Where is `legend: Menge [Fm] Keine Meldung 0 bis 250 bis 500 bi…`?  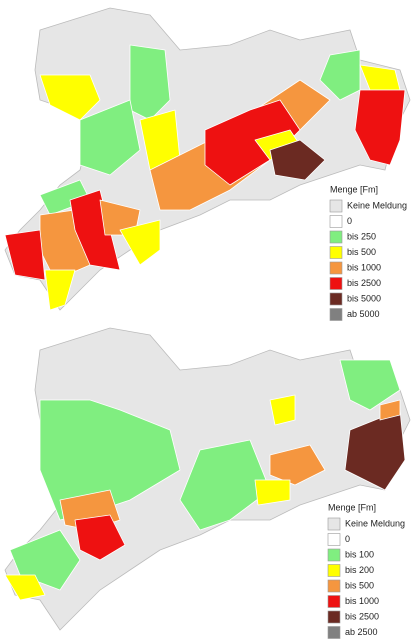 legend: Menge [Fm] Keine Meldung 0 bis 250 bis 500 bi… is located at coordinates (368, 252).